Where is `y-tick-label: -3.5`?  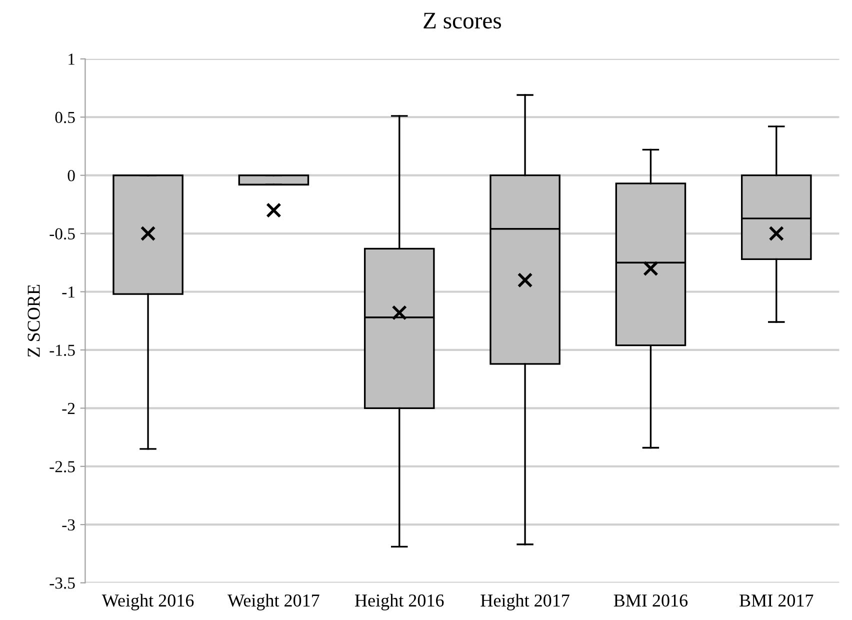
y-tick-label: -3.5 is located at coordinates (62, 583).